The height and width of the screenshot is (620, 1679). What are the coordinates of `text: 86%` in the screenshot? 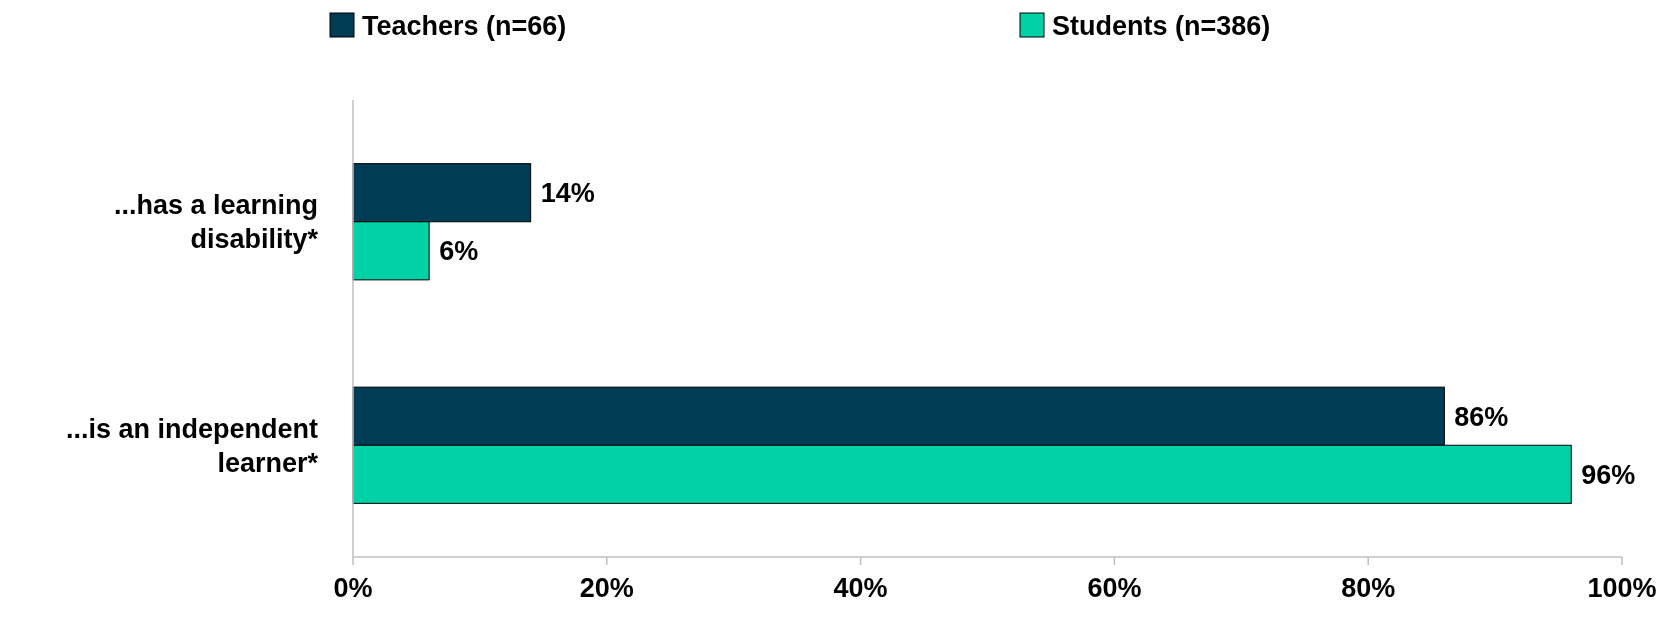 It's located at (1481, 416).